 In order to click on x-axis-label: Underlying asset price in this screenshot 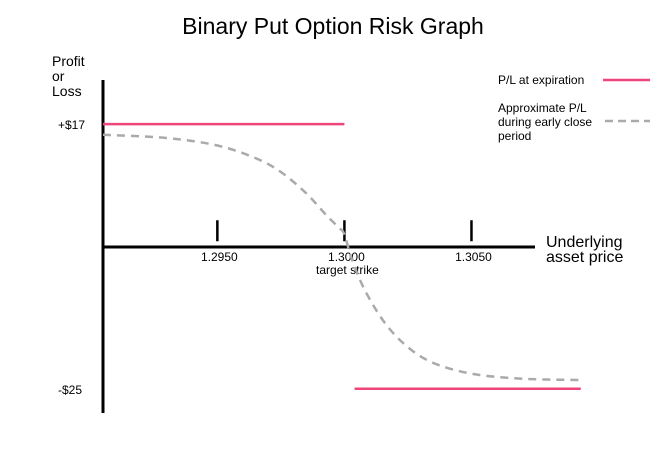, I will do `click(584, 250)`.